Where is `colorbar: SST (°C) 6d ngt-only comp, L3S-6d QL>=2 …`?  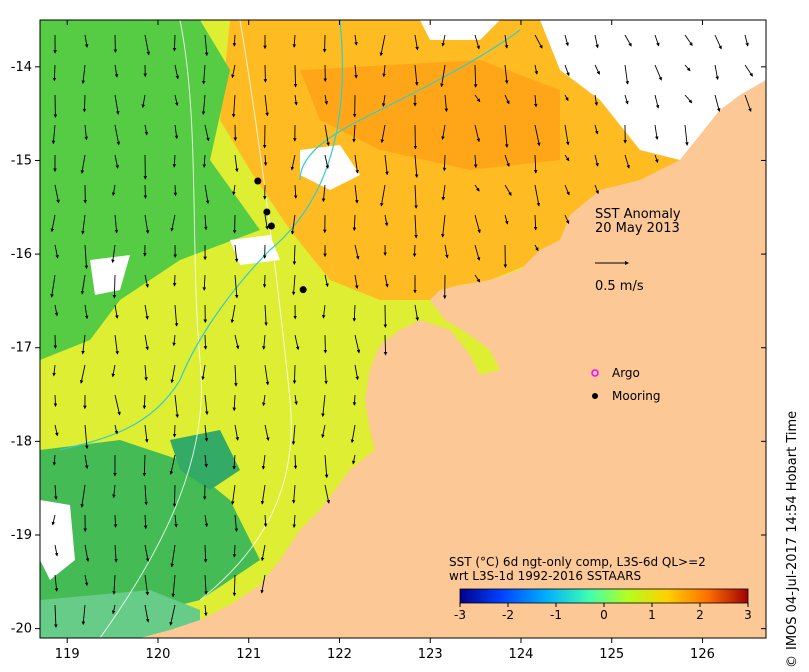 colorbar: SST (°C) 6d ngt-only comp, L3S-6d QL>=2 … is located at coordinates (600, 588).